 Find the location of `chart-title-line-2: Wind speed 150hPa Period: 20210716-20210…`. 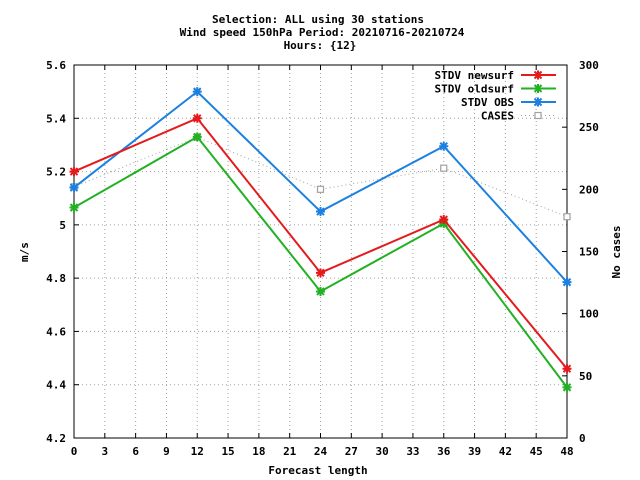

chart-title-line-2: Wind speed 150hPa Period: 20210716-20210… is located at coordinates (322, 32).